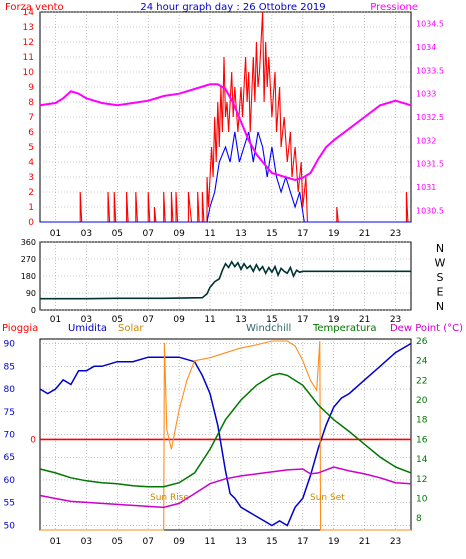 The height and width of the screenshot is (559, 466). I want to click on direction-degree-ticks: 0 90 180 270 360, so click(28, 276).